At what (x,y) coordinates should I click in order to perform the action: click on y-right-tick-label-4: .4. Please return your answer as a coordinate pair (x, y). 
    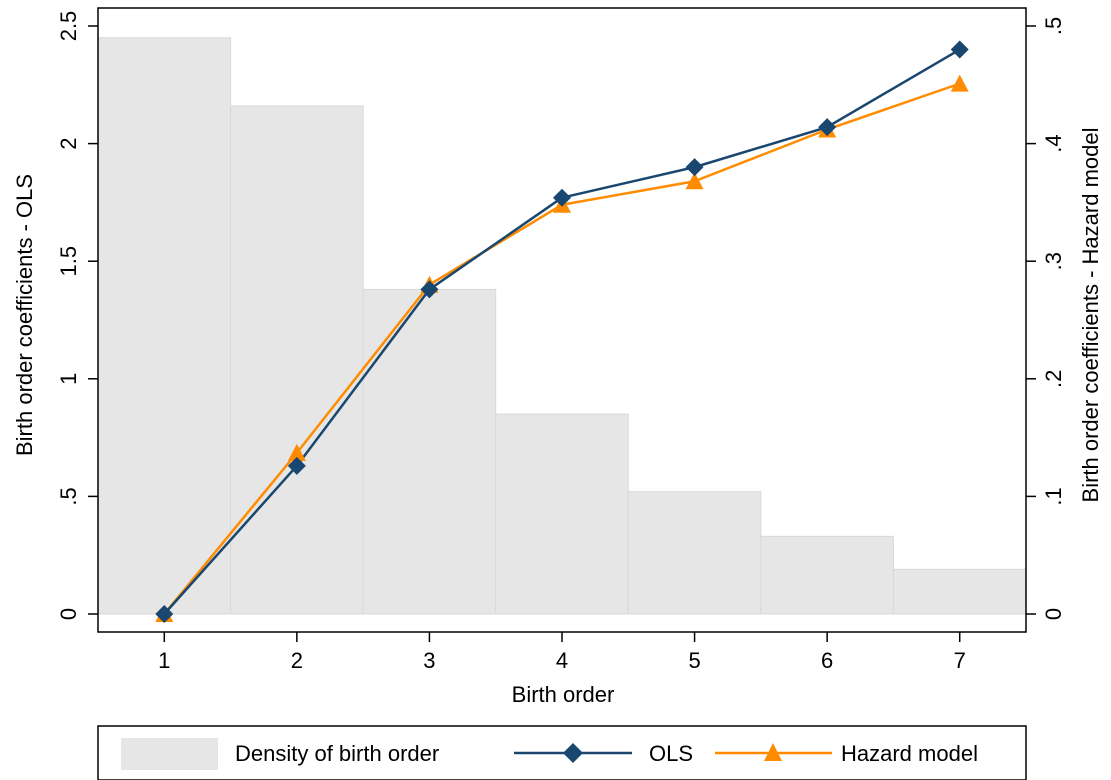
    Looking at the image, I should click on (1053, 143).